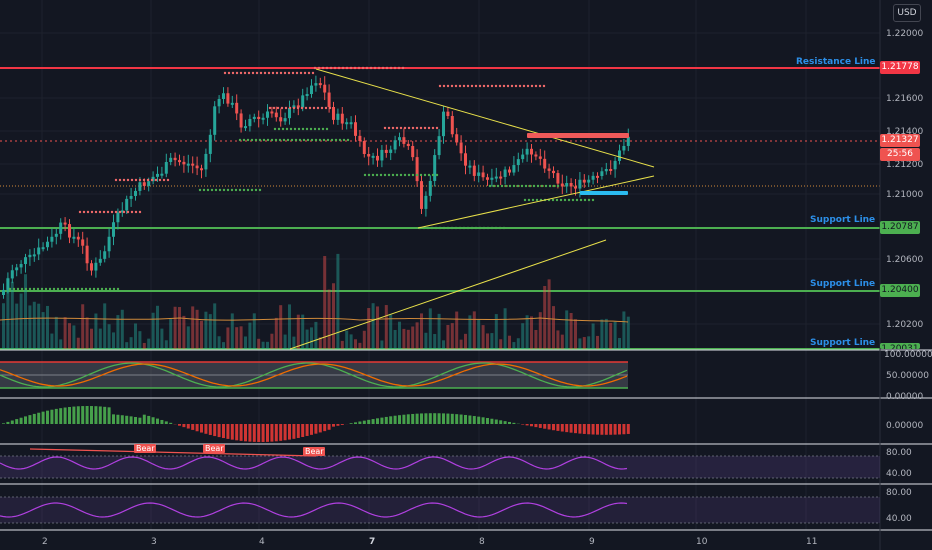 The height and width of the screenshot is (550, 932). What do you see at coordinates (904, 325) in the screenshot?
I see `svg-text: 1.20200` at bounding box center [904, 325].